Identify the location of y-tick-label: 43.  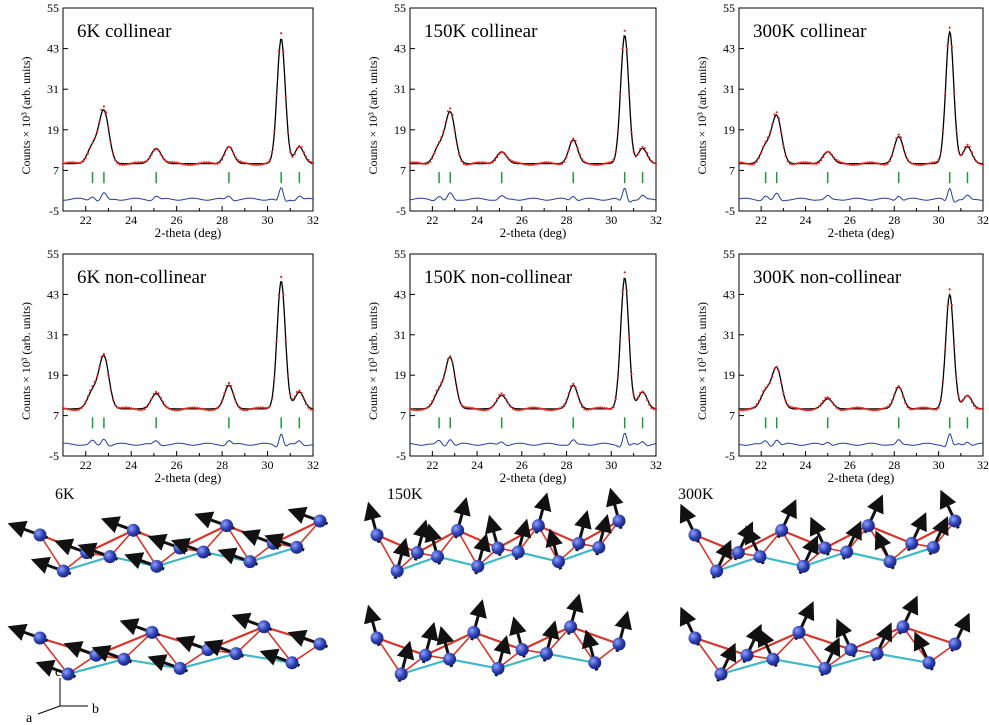
(53, 294).